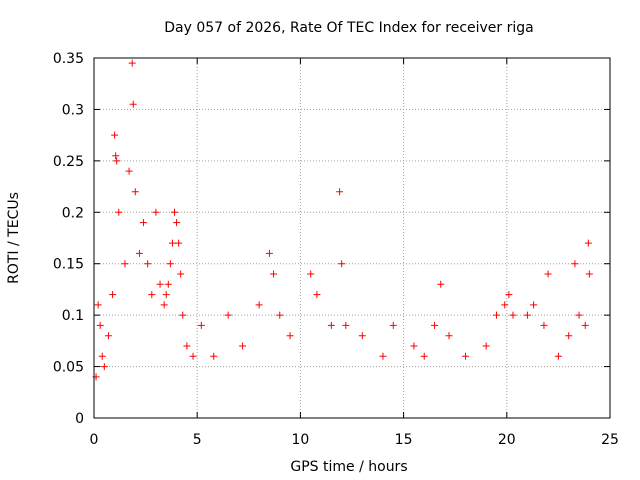 This screenshot has height=480, width=640. What do you see at coordinates (14, 238) in the screenshot?
I see `y-axis-label: ROTI / TECUs` at bounding box center [14, 238].